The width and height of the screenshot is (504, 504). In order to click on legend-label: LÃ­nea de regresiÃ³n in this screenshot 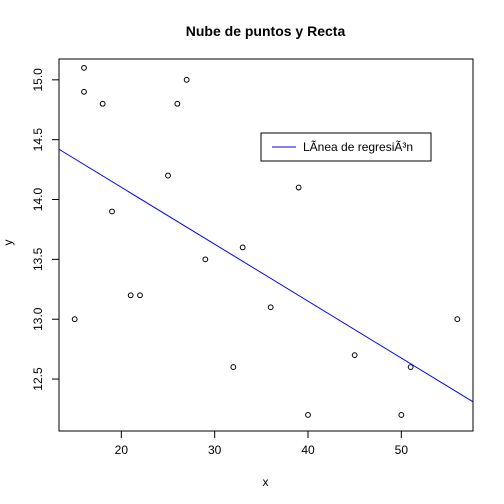, I will do `click(358, 147)`.